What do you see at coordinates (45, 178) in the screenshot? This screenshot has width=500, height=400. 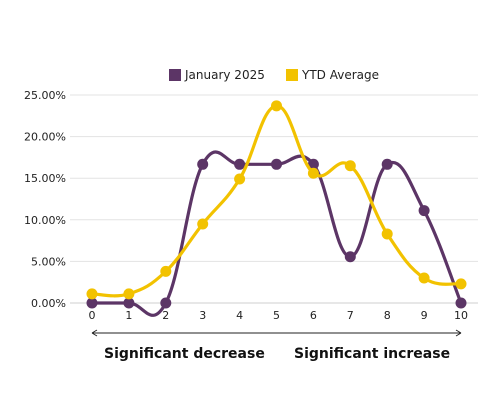 I see `y-tick-label: 15.00%` at bounding box center [45, 178].